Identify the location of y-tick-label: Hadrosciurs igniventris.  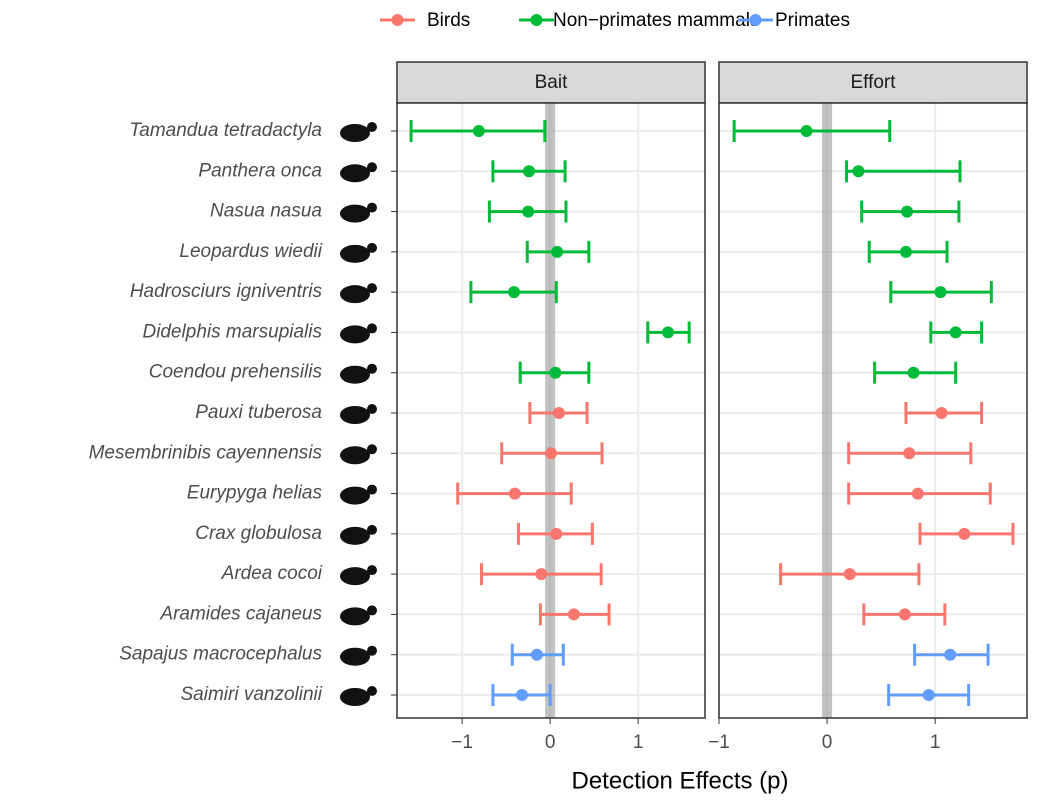
(226, 291).